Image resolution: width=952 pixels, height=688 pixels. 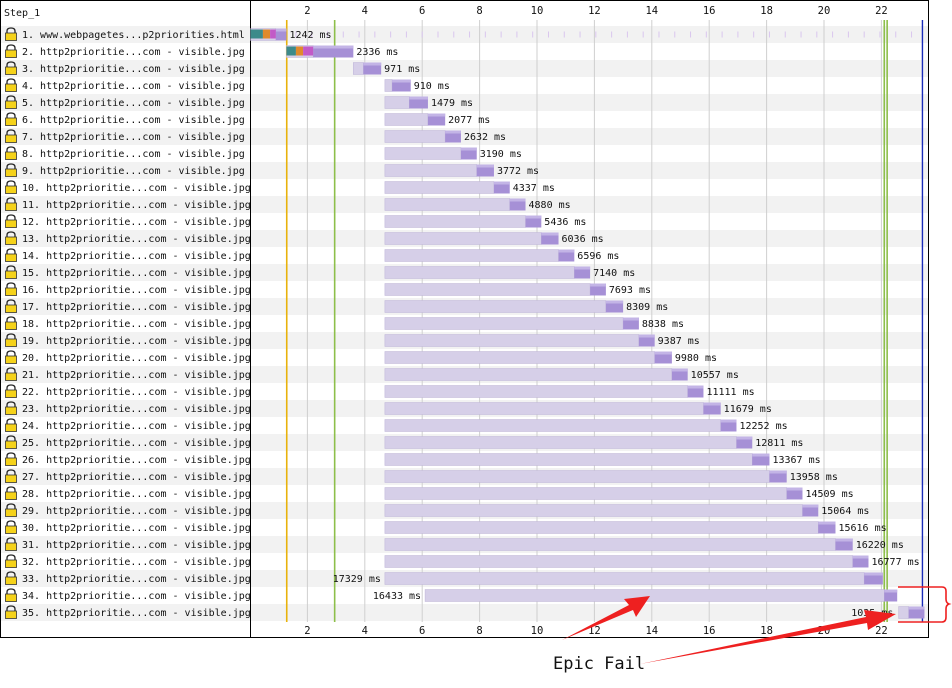 What do you see at coordinates (136, 494) in the screenshot?
I see `request-label: 28. http2prioritie...com - visible.jpg` at bounding box center [136, 494].